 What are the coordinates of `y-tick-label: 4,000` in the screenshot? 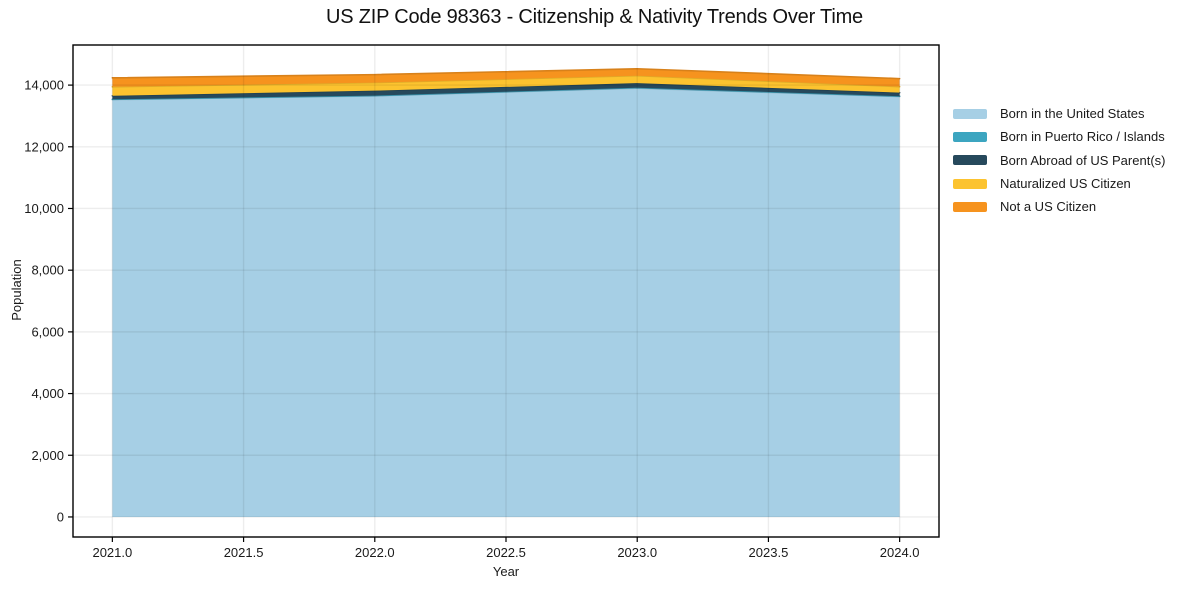 It's located at (47, 393).